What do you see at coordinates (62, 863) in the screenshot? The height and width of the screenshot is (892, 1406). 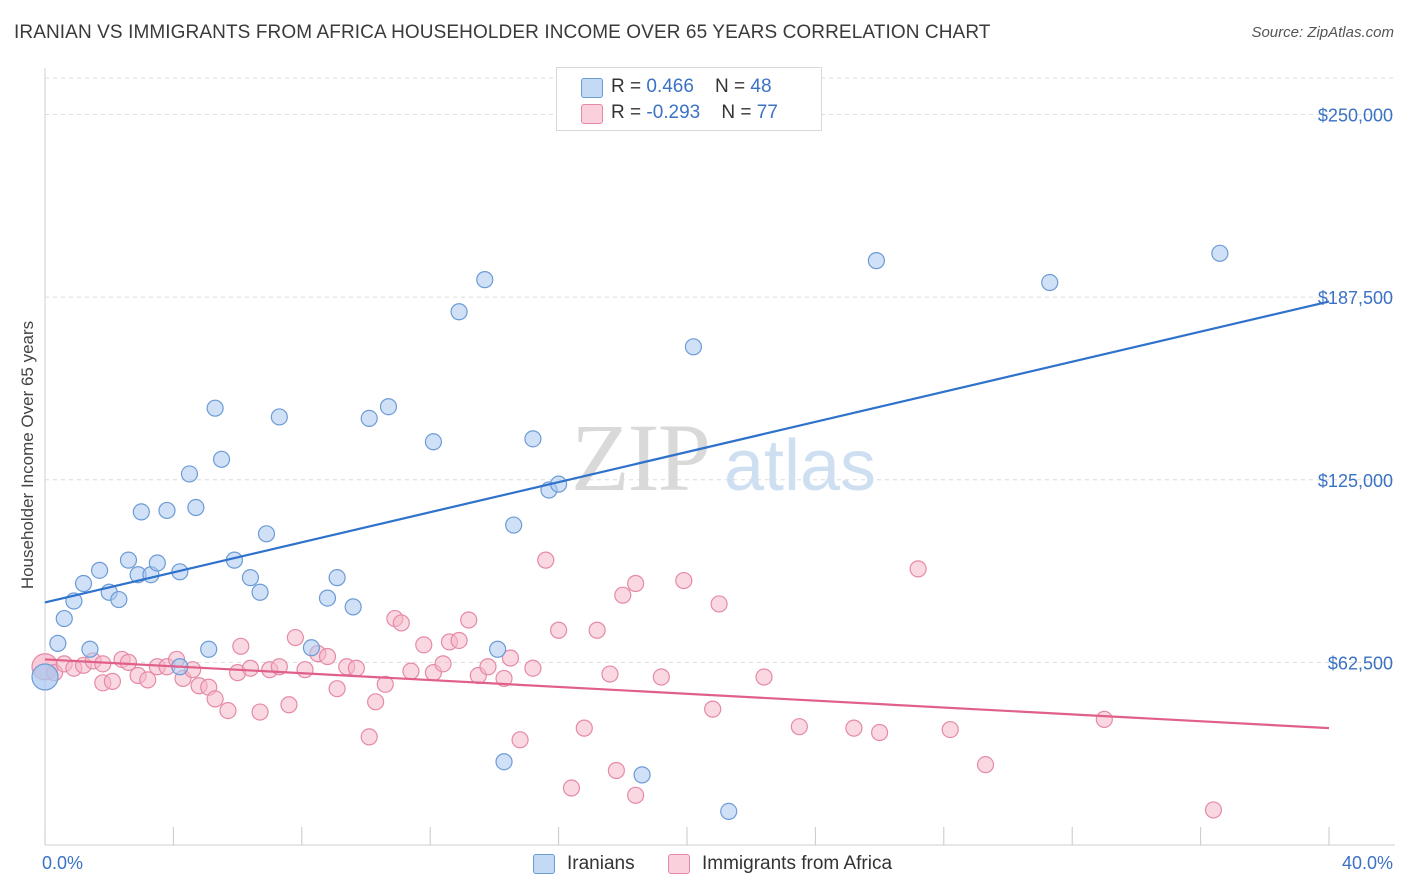 I see `x-tick-label: 0.0%` at bounding box center [62, 863].